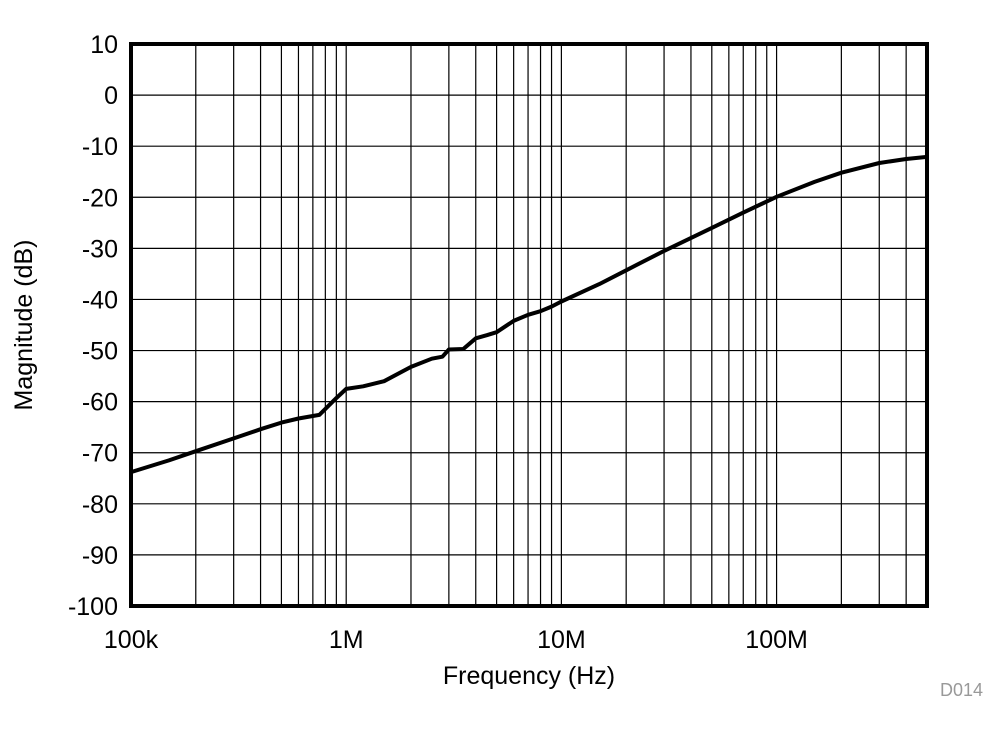  Describe the element at coordinates (24, 325) in the screenshot. I see `y-axis-label: Magnitude (dB)` at that location.